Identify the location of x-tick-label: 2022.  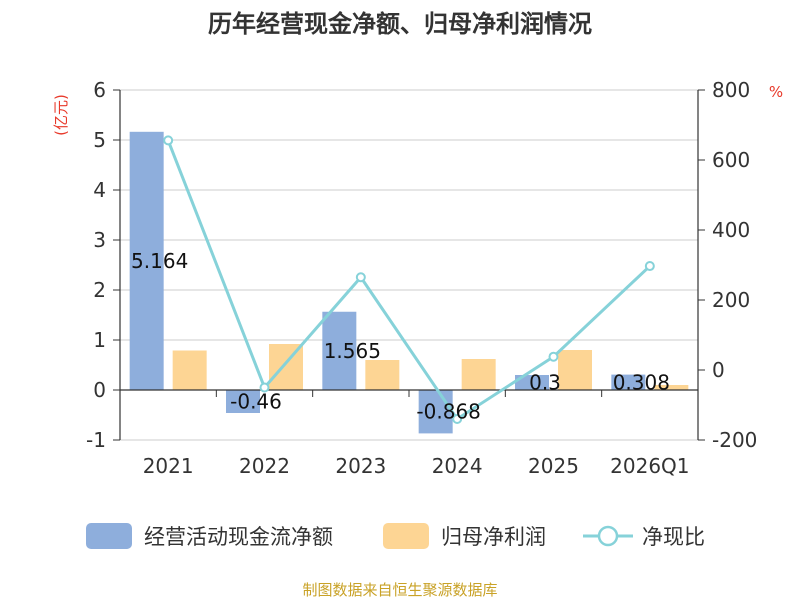
(264, 466).